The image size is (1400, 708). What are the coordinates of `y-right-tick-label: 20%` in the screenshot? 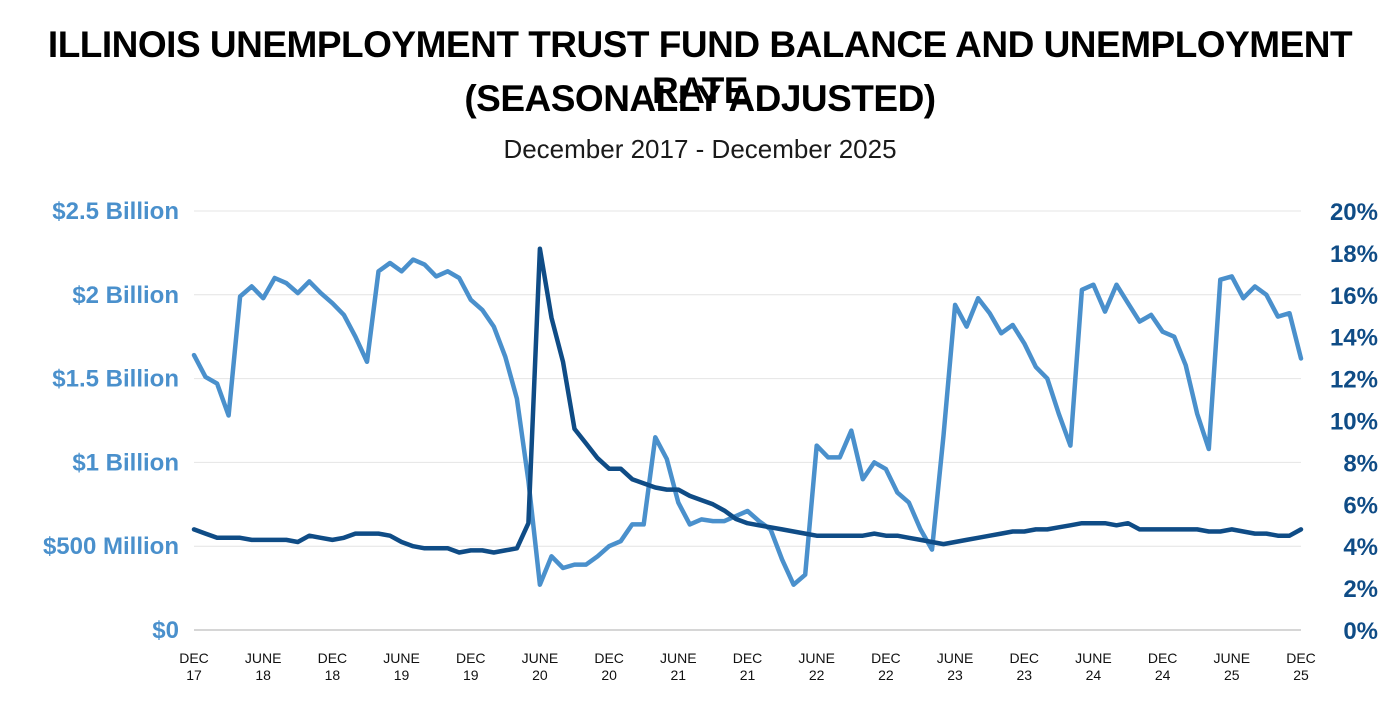 It's located at (1354, 212).